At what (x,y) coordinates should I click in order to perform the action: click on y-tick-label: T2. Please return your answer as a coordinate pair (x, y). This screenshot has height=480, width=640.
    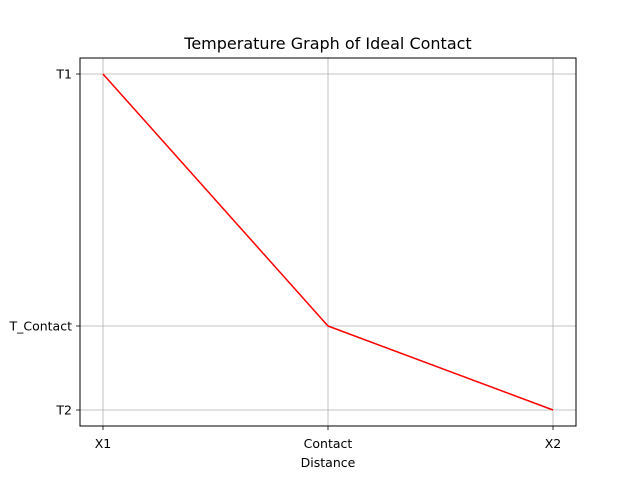
    Looking at the image, I should click on (63, 410).